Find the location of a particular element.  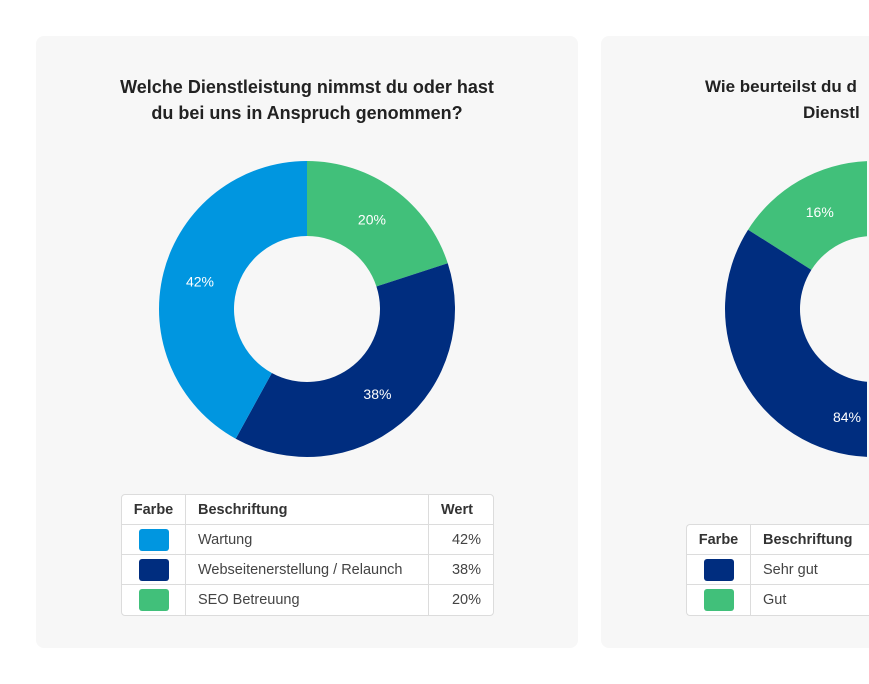

legend-label: Gut is located at coordinates (775, 600).